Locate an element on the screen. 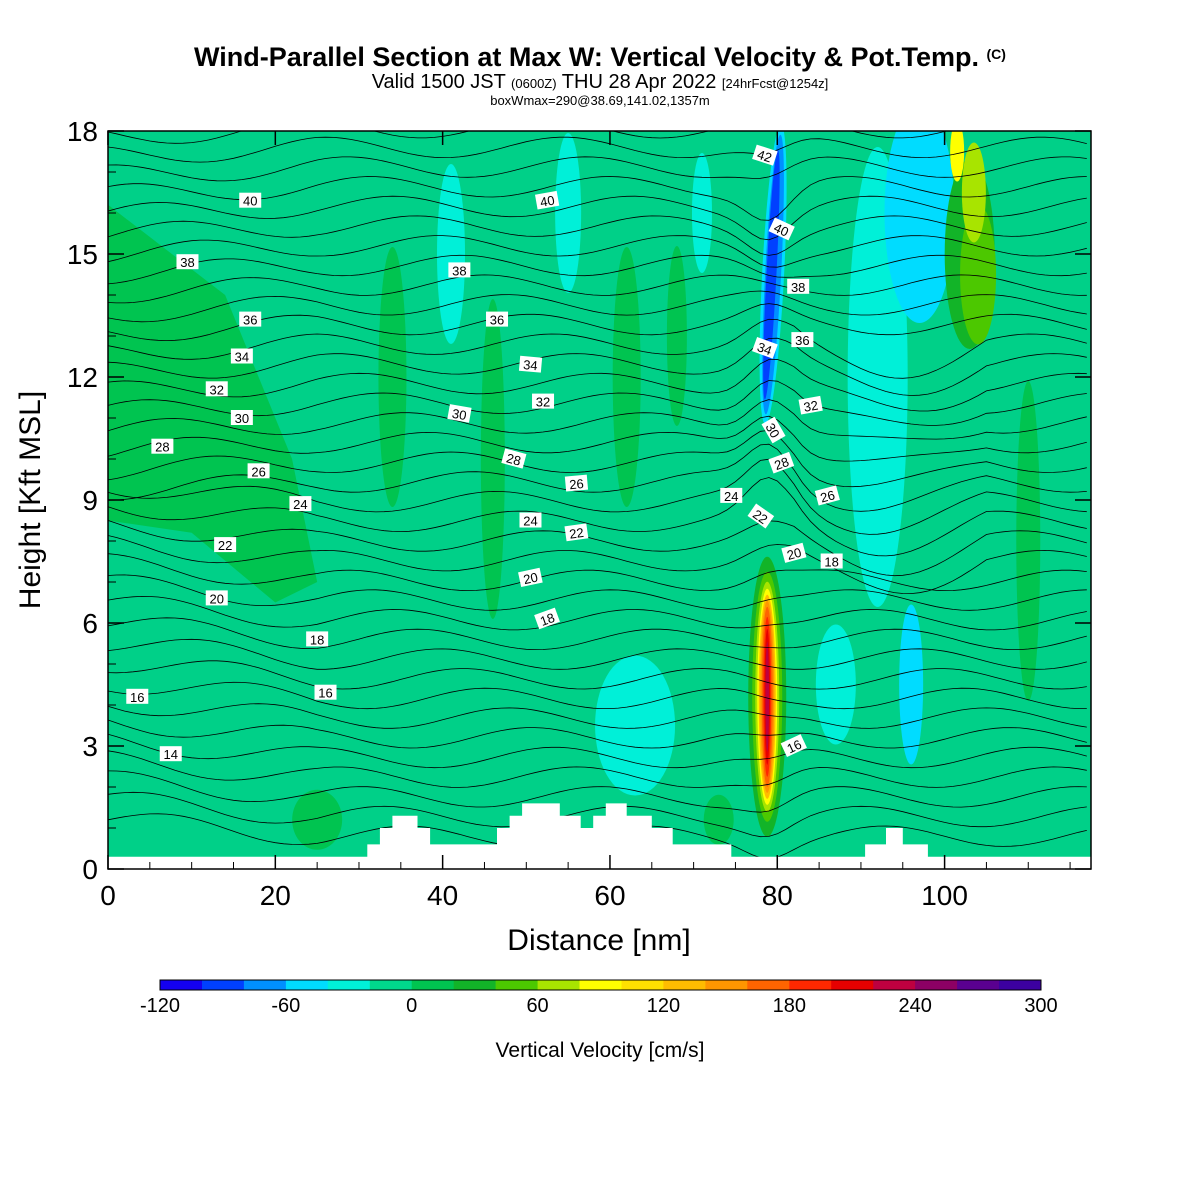 Image resolution: width=1200 pixels, height=1200 pixels. x-axis-label: Distance [nm] is located at coordinates (598, 940).